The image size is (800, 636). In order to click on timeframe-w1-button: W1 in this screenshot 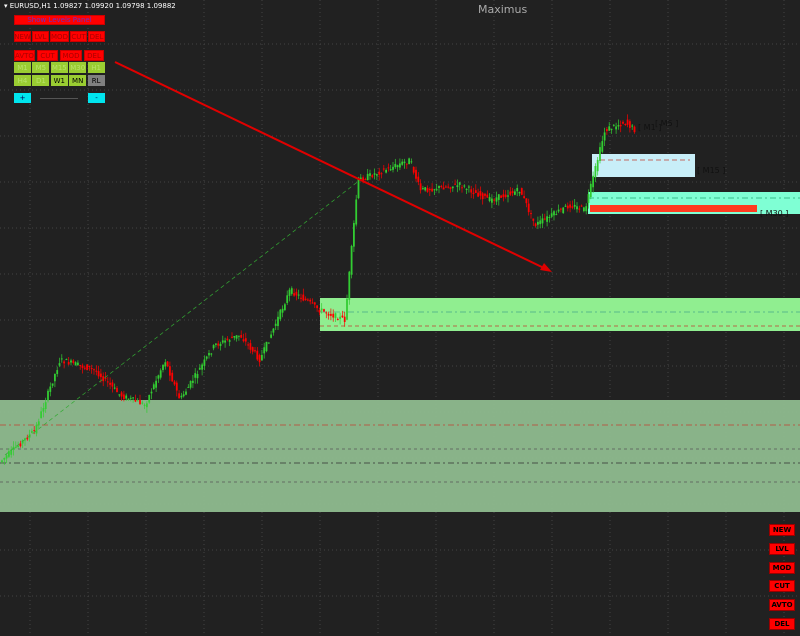, I will do `click(59, 80)`.